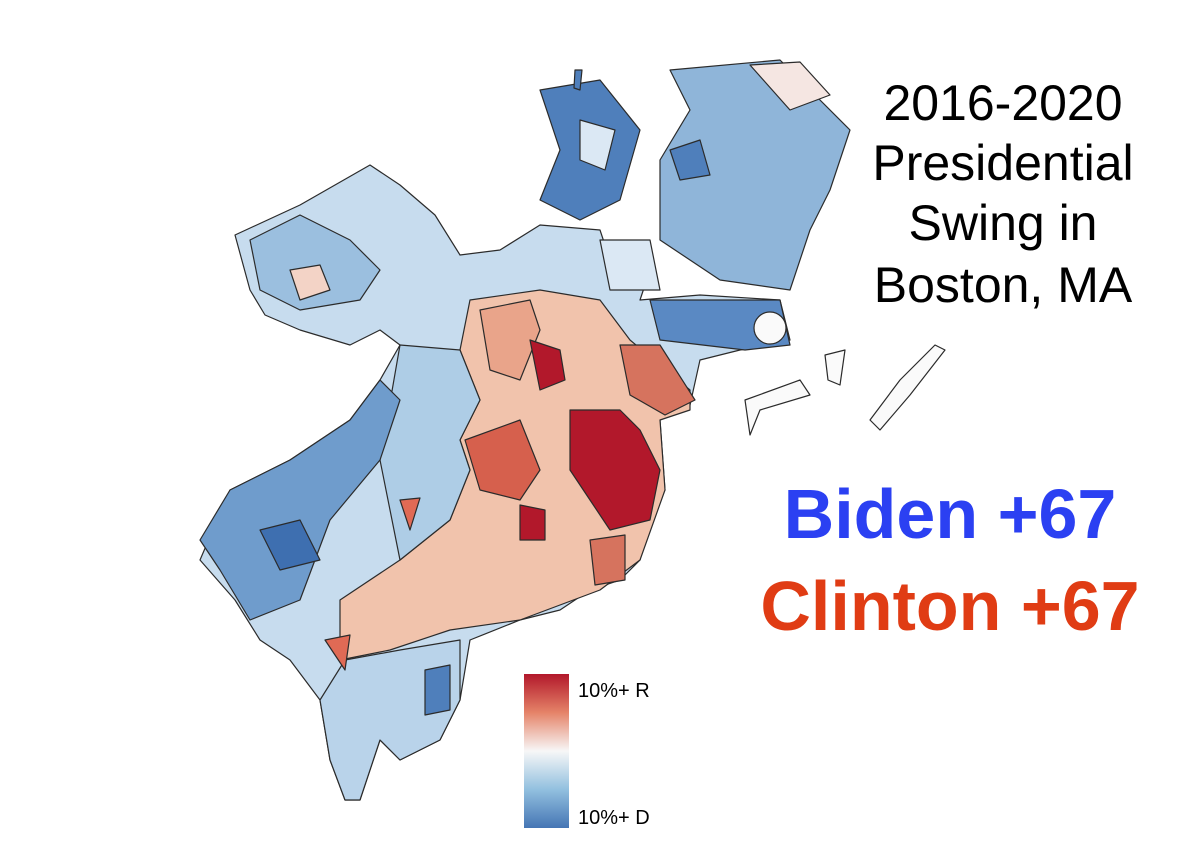 This screenshot has height=848, width=1200. I want to click on title-line: Swing in, so click(1003, 223).